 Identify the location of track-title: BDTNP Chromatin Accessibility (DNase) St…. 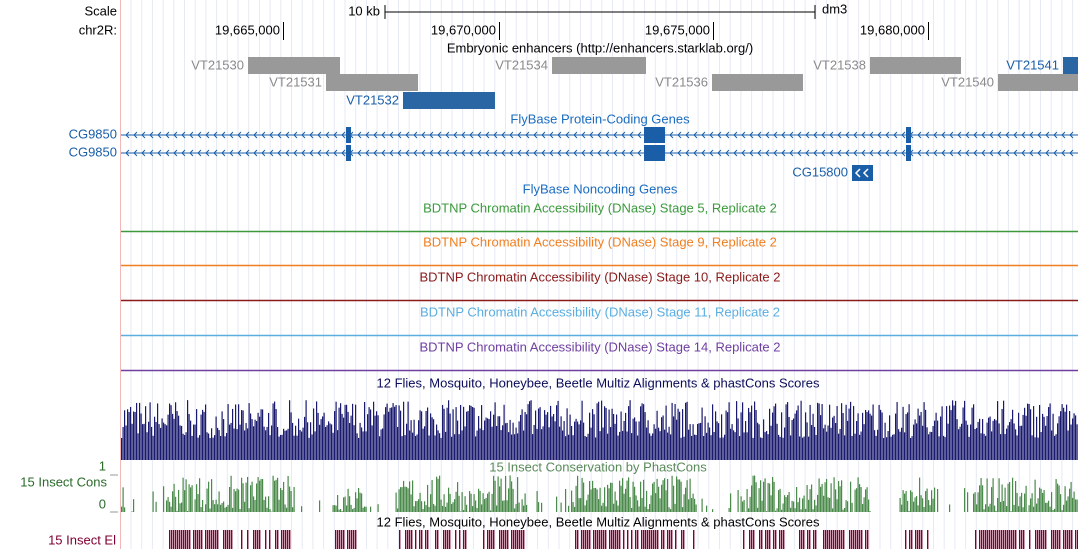
(599, 346).